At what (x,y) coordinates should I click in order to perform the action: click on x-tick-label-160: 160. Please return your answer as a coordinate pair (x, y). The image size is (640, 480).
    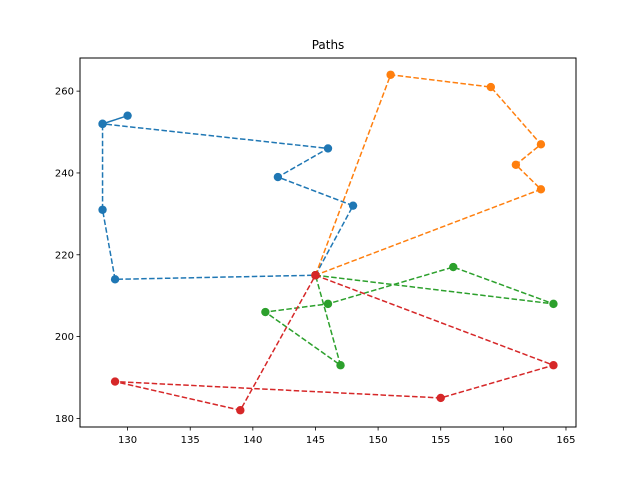
    Looking at the image, I should click on (503, 440).